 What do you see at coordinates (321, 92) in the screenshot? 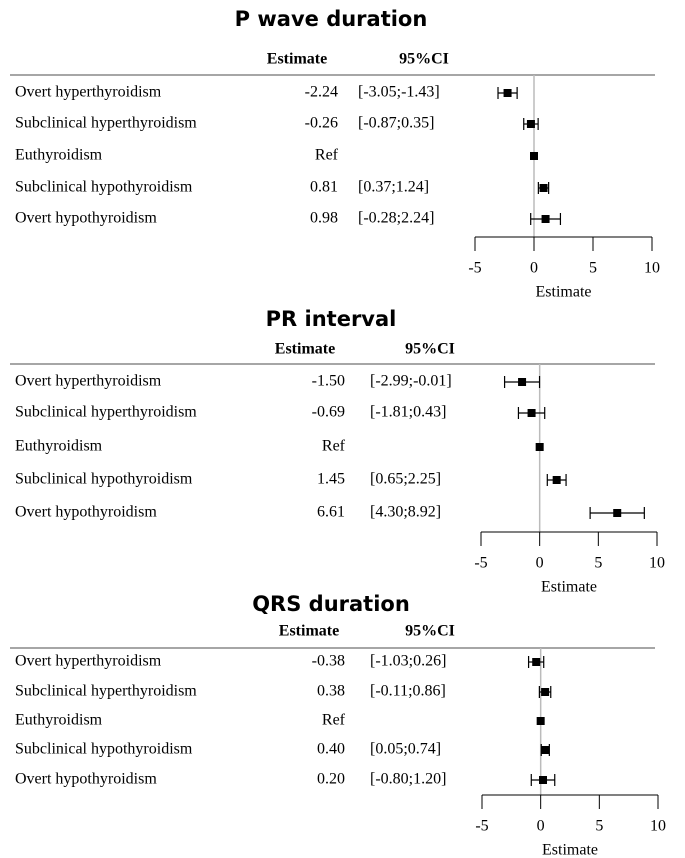
I see `estimate-label: -2.24` at bounding box center [321, 92].